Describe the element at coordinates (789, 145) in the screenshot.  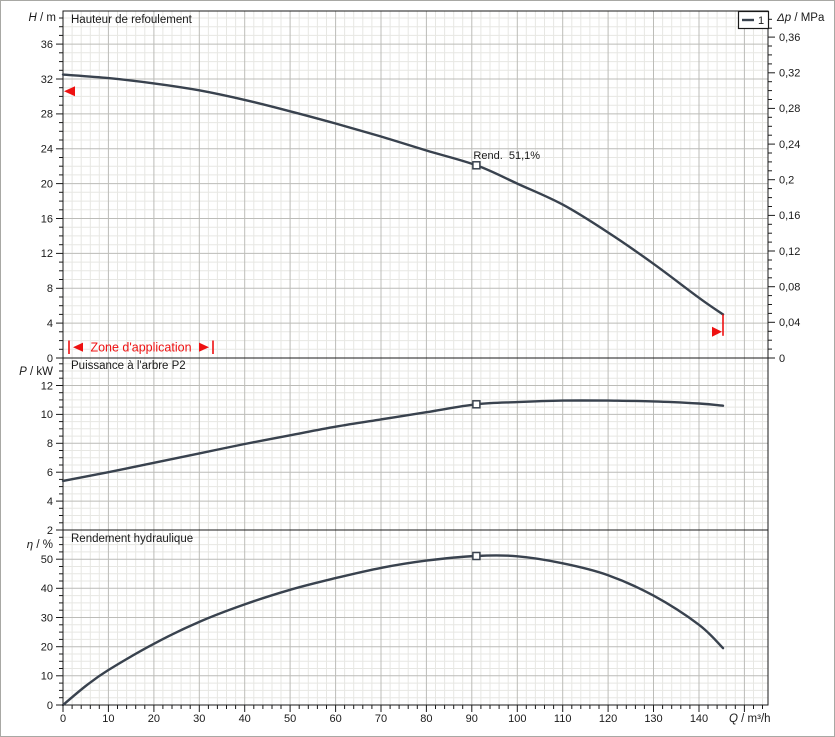
I see `y2-tick-label: 0,24` at that location.